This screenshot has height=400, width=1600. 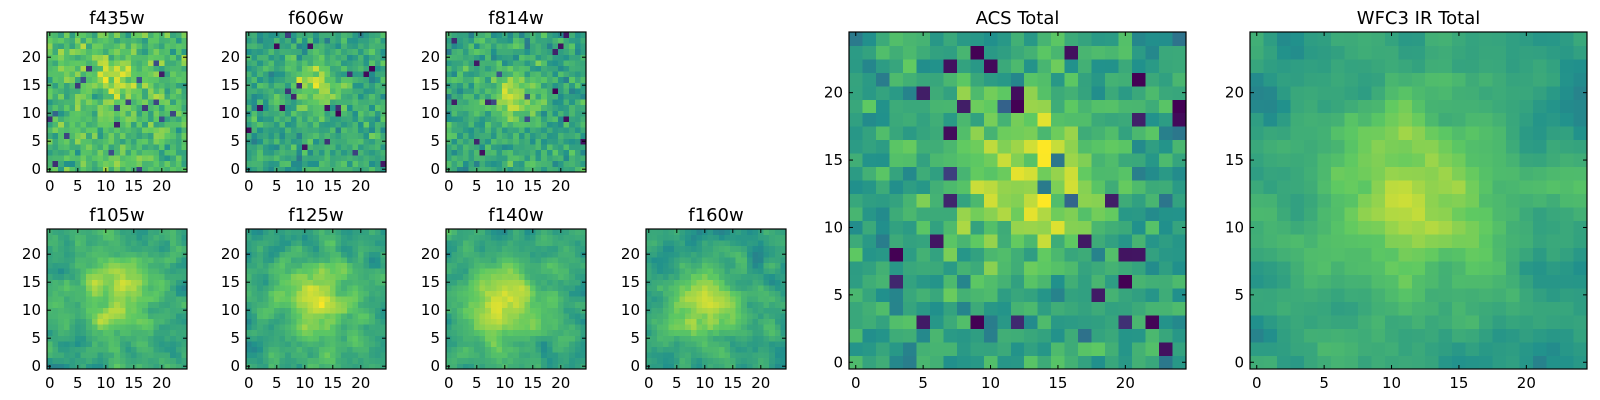 I want to click on y-tick-label: 5, so click(x=235, y=338).